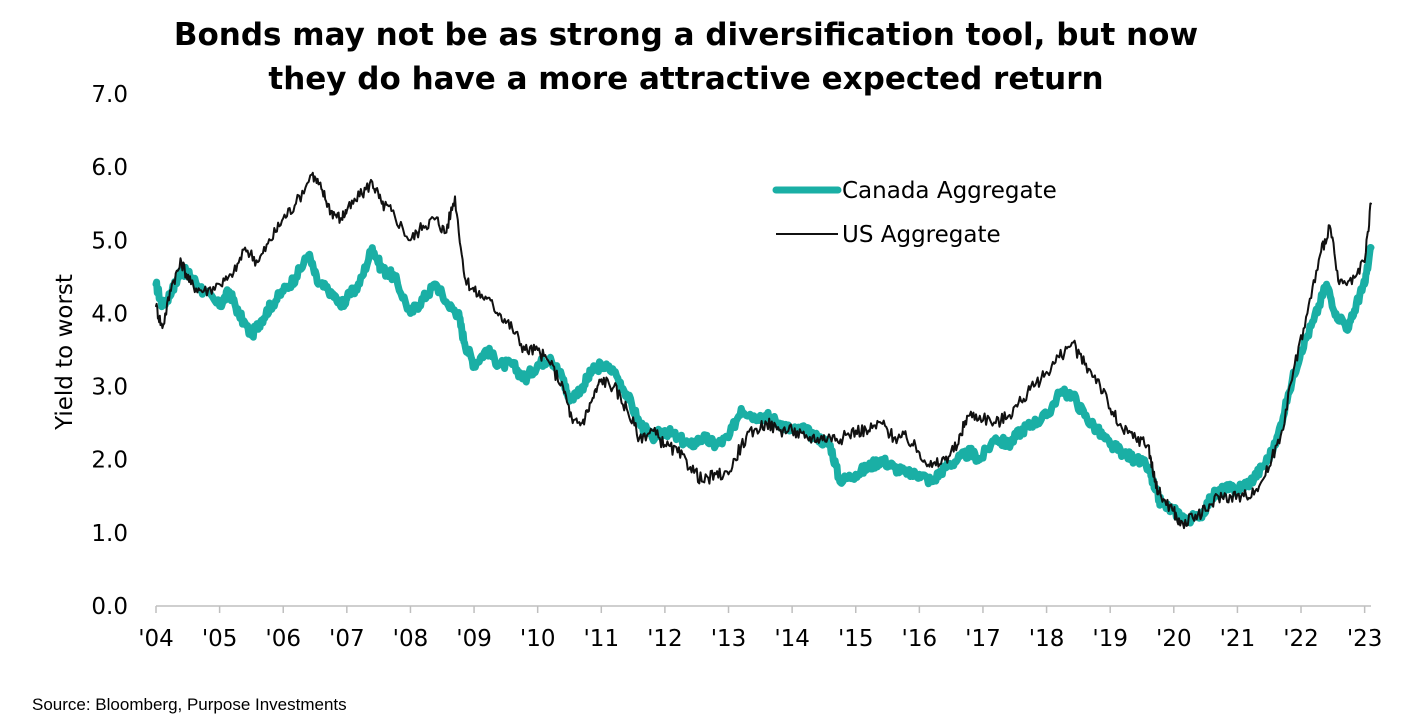 The width and height of the screenshot is (1408, 716). What do you see at coordinates (109, 351) in the screenshot?
I see `y-axis-ticks: 0.0 1.0 2.0 3.0 4.0 5.0 6.0 7.0` at bounding box center [109, 351].